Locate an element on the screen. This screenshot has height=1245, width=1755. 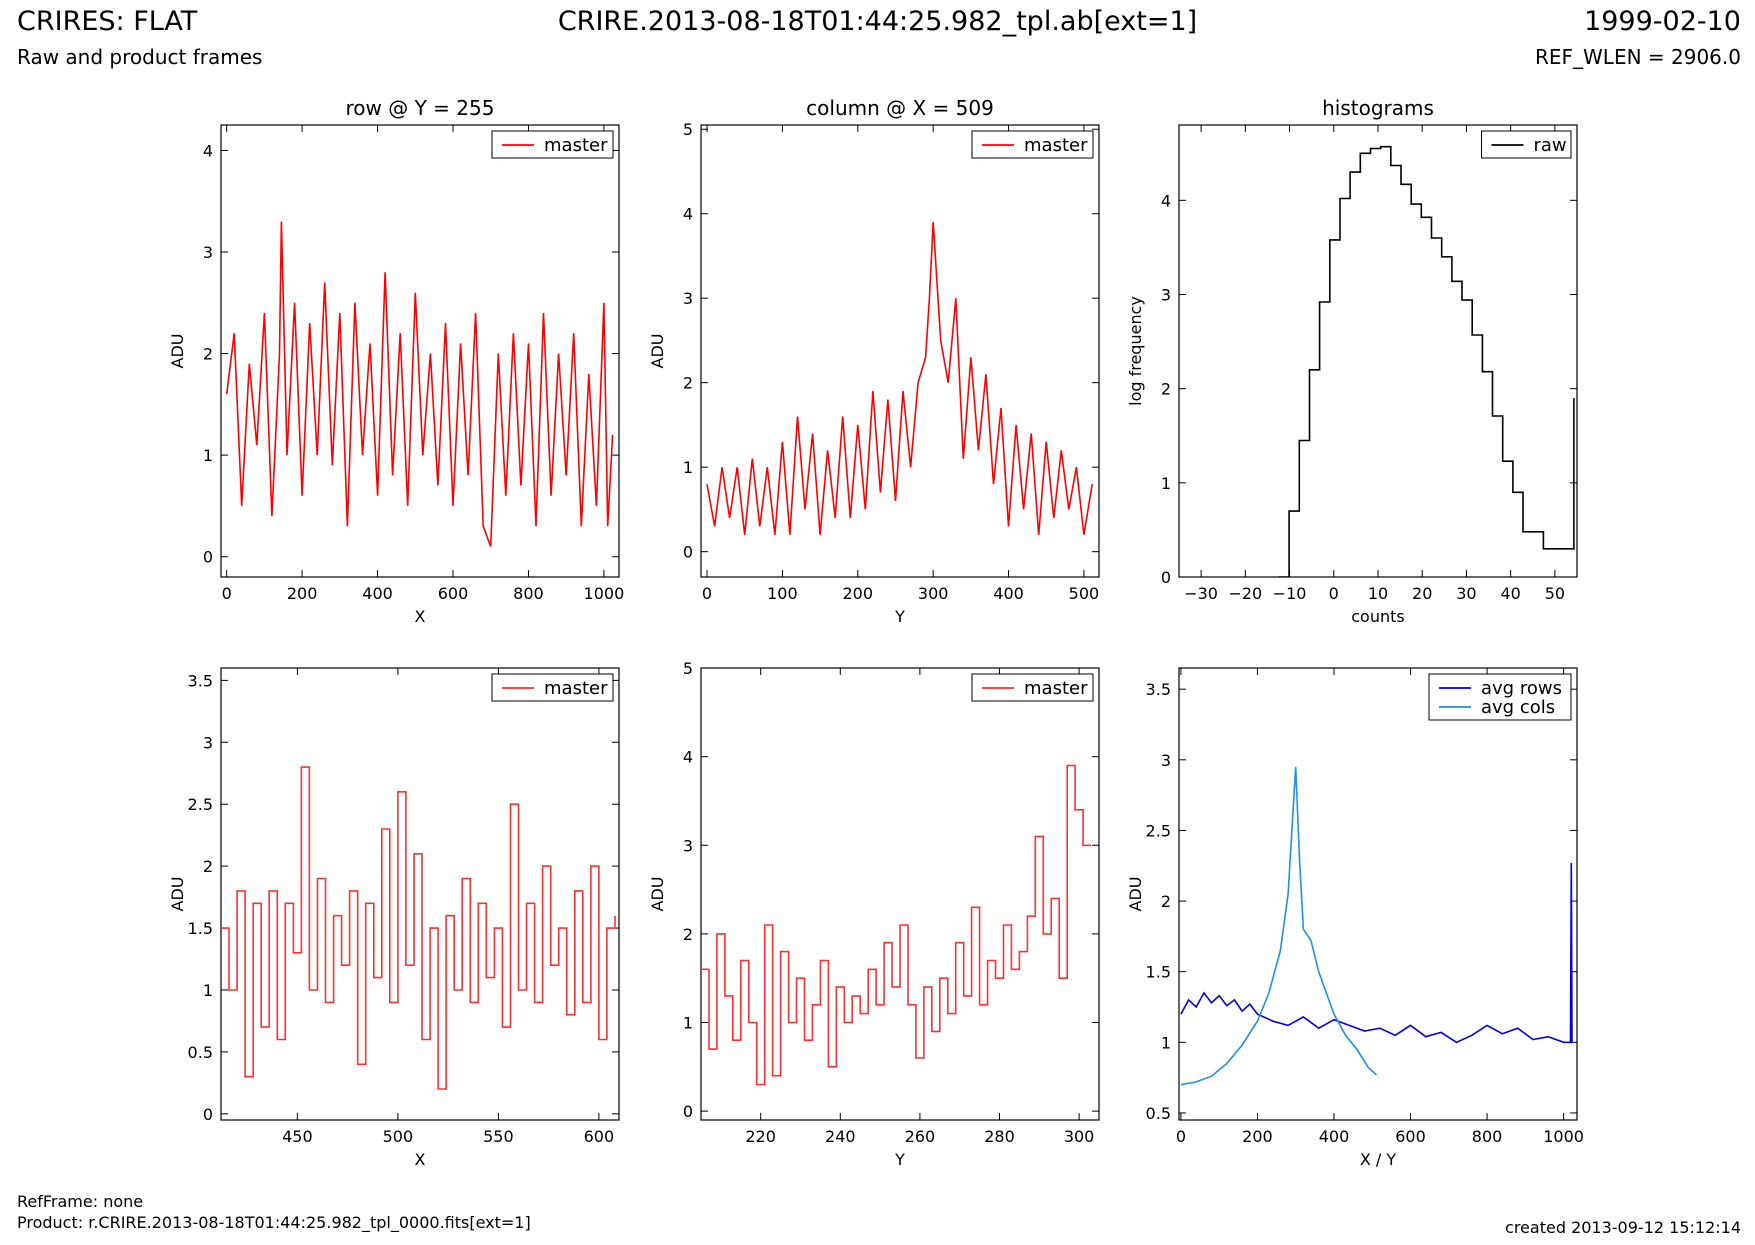
x-tick-label: 40 is located at coordinates (1510, 593).